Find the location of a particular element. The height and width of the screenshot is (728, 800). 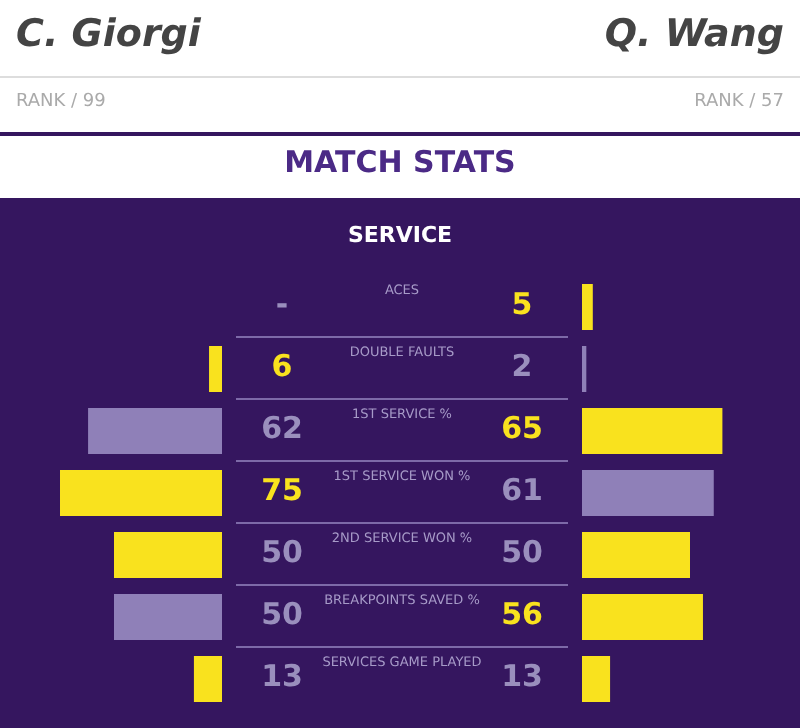

data-label: 56 is located at coordinates (522, 614).